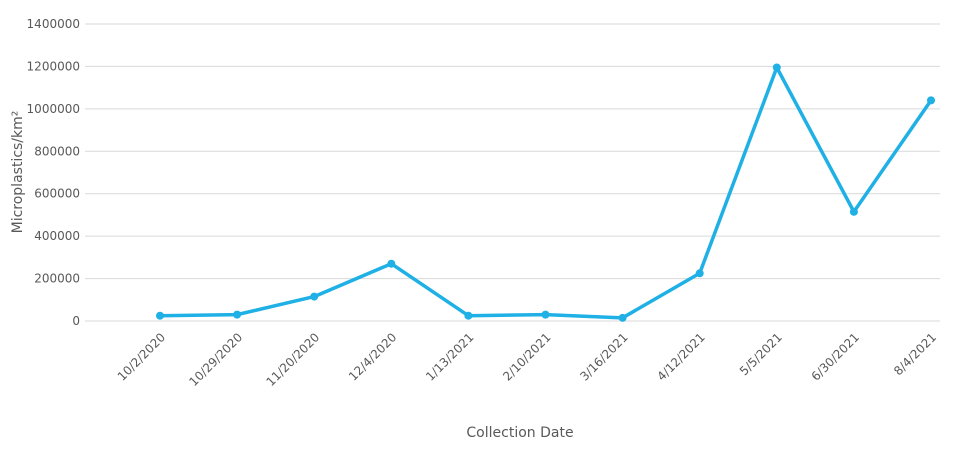  Describe the element at coordinates (449, 356) in the screenshot. I see `x-tick-label: 1/13/2021` at that location.